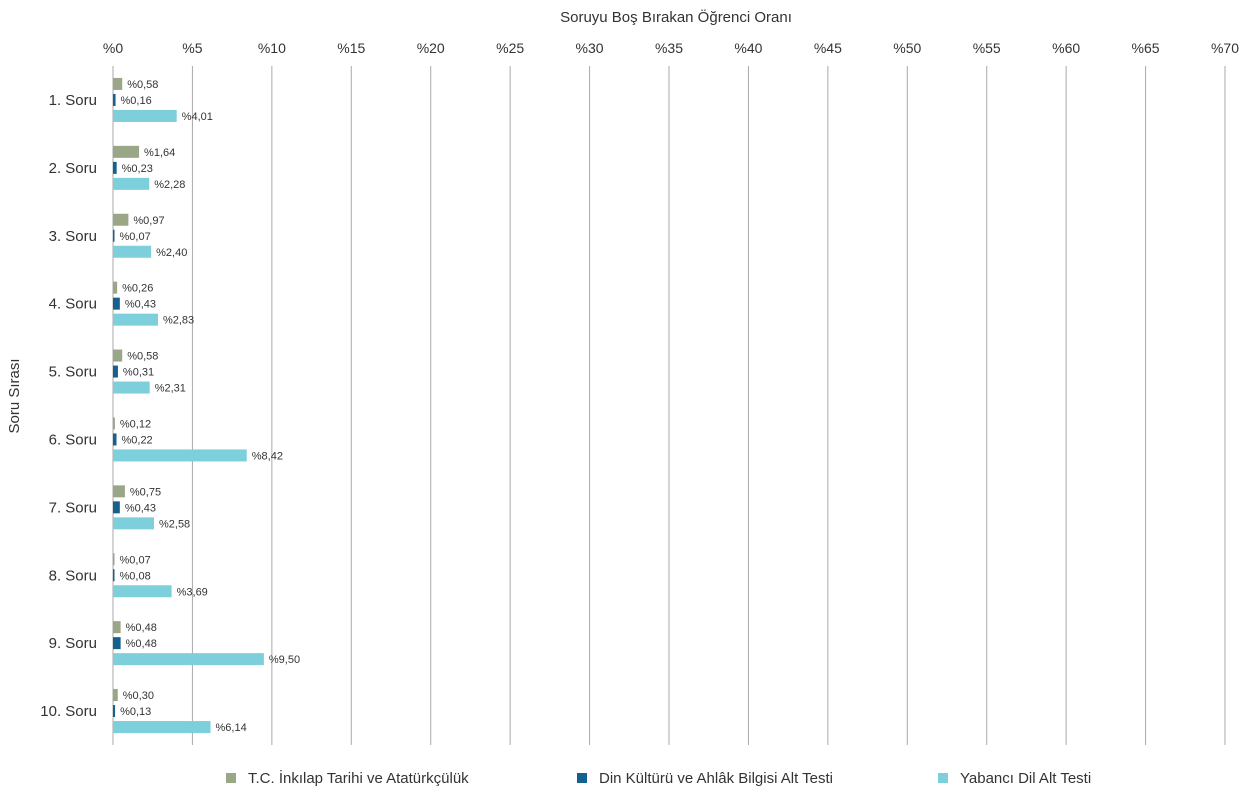 The width and height of the screenshot is (1253, 794). Describe the element at coordinates (145, 492) in the screenshot. I see `data-label: %0,75` at that location.